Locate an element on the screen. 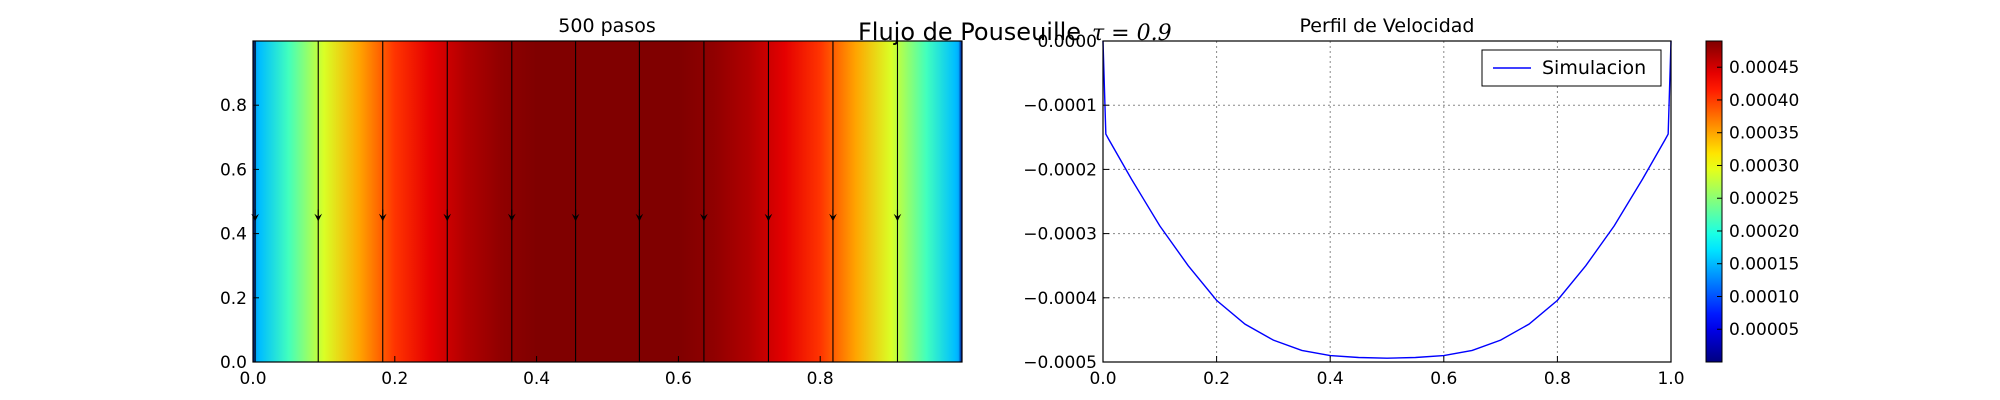  line-x-tick-label: 0.8 is located at coordinates (1557, 379).